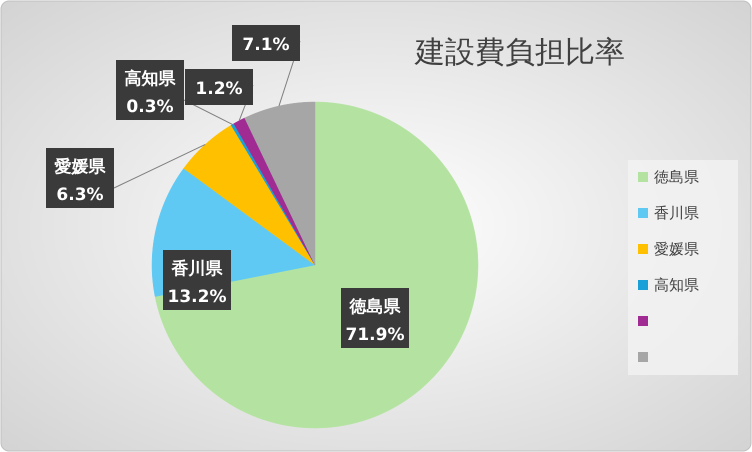 Image resolution: width=752 pixels, height=452 pixels. Describe the element at coordinates (676, 177) in the screenshot. I see `legend-label: 徳島県` at that location.